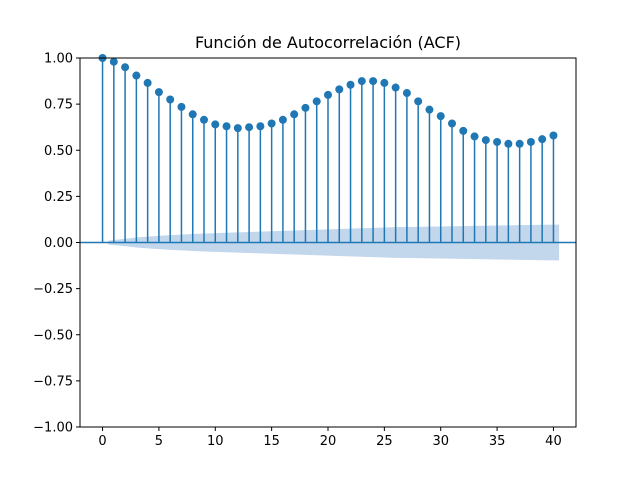 This screenshot has height=480, width=640. Describe the element at coordinates (328, 101) in the screenshot. I see `markers-layer` at that location.